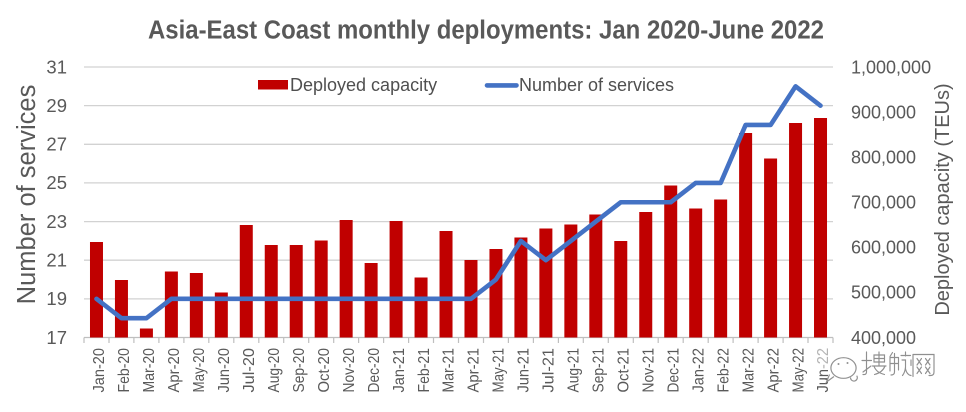 The image size is (966, 412). I want to click on svg-text: 600,000, so click(883, 248).